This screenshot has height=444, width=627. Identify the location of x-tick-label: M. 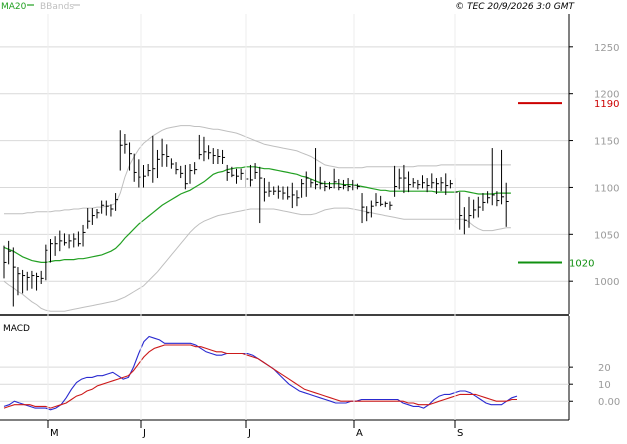
(54, 433).